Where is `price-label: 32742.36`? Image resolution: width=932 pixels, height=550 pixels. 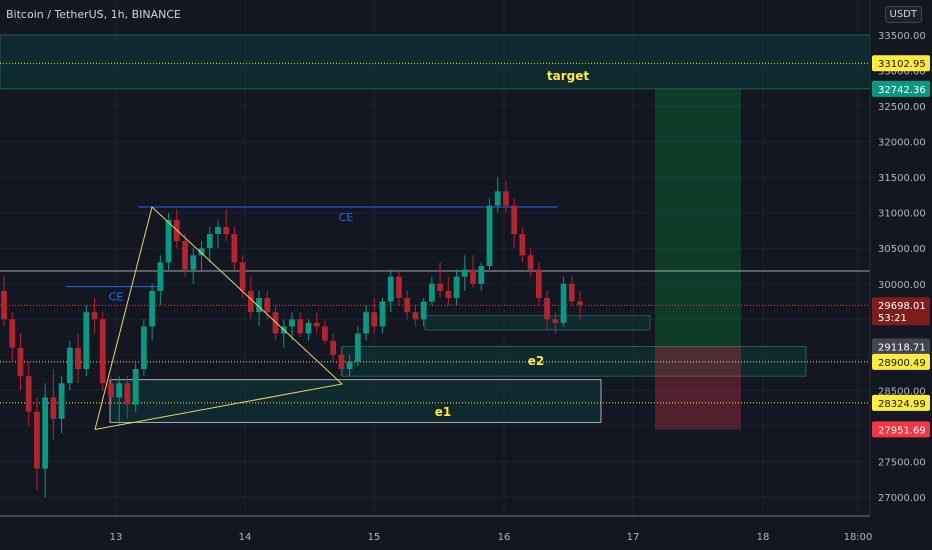 price-label: 32742.36 is located at coordinates (902, 90).